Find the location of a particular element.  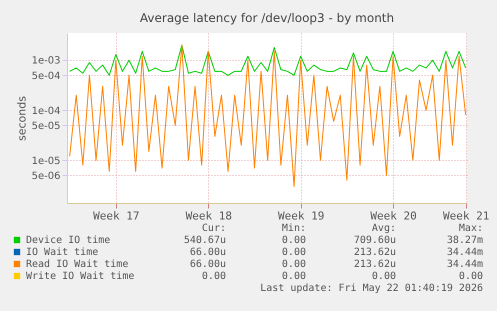

legend-label: Device IO time is located at coordinates (68, 240).